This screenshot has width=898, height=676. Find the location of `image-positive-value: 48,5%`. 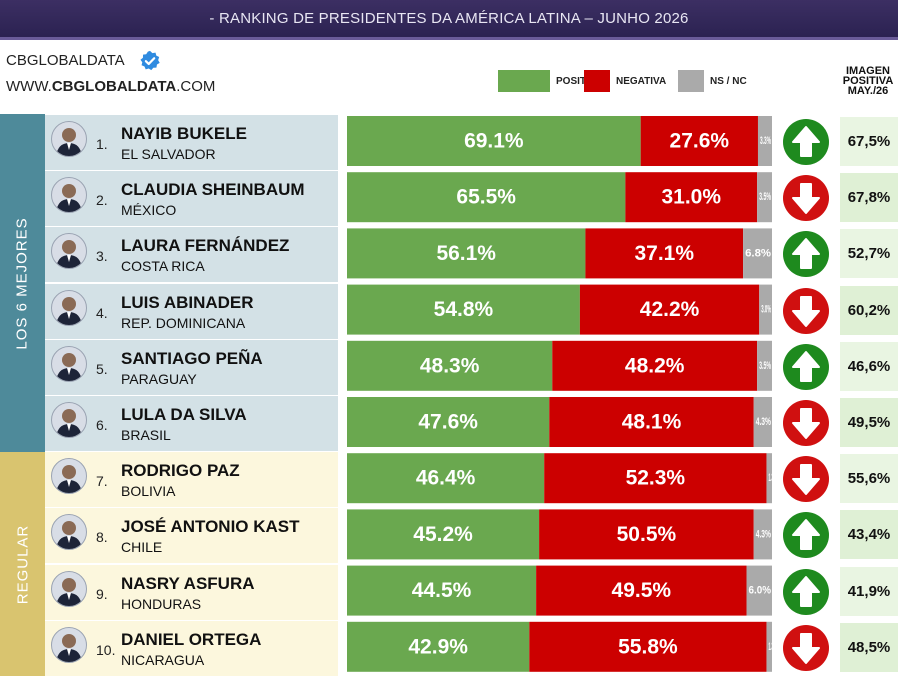

image-positive-value: 48,5% is located at coordinates (869, 647).